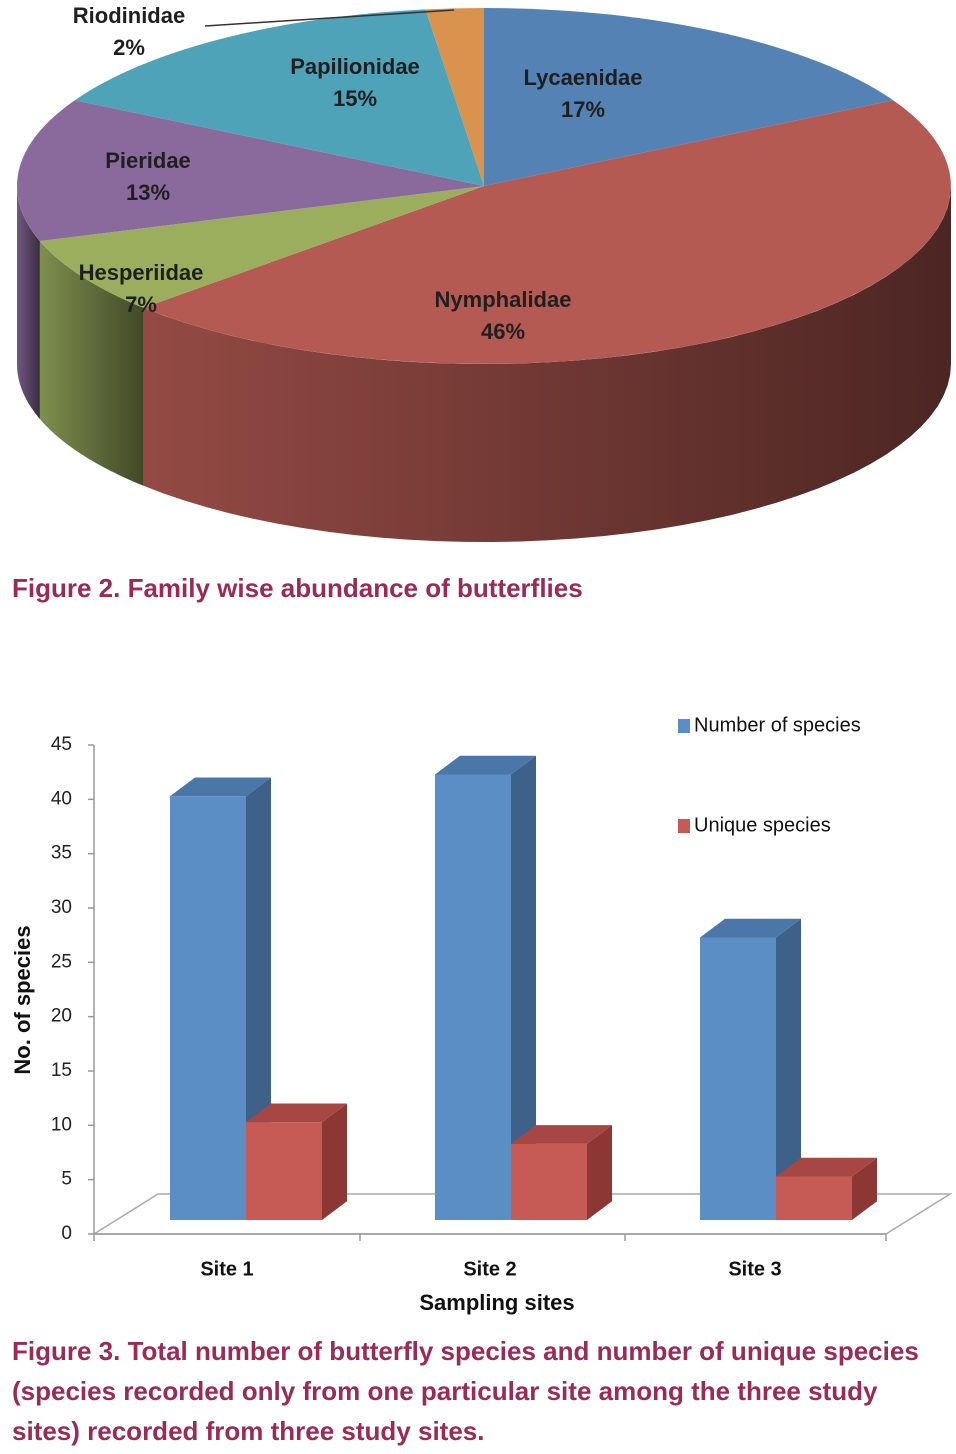 The image size is (956, 1454). I want to click on y-tick-label: 10, so click(61, 1124).